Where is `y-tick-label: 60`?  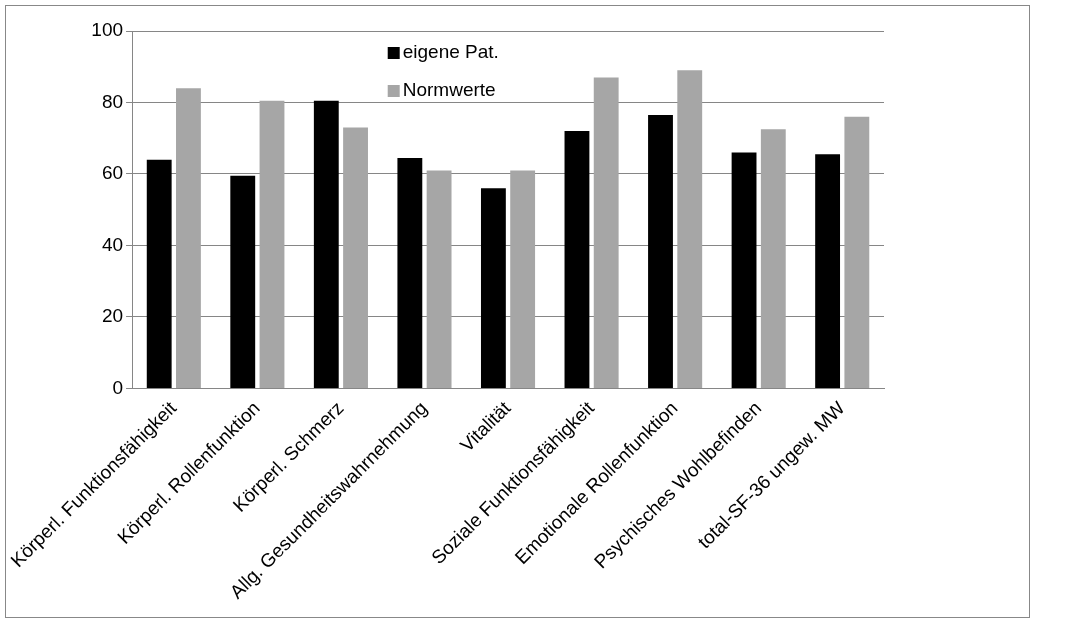
y-tick-label: 60 is located at coordinates (112, 173).